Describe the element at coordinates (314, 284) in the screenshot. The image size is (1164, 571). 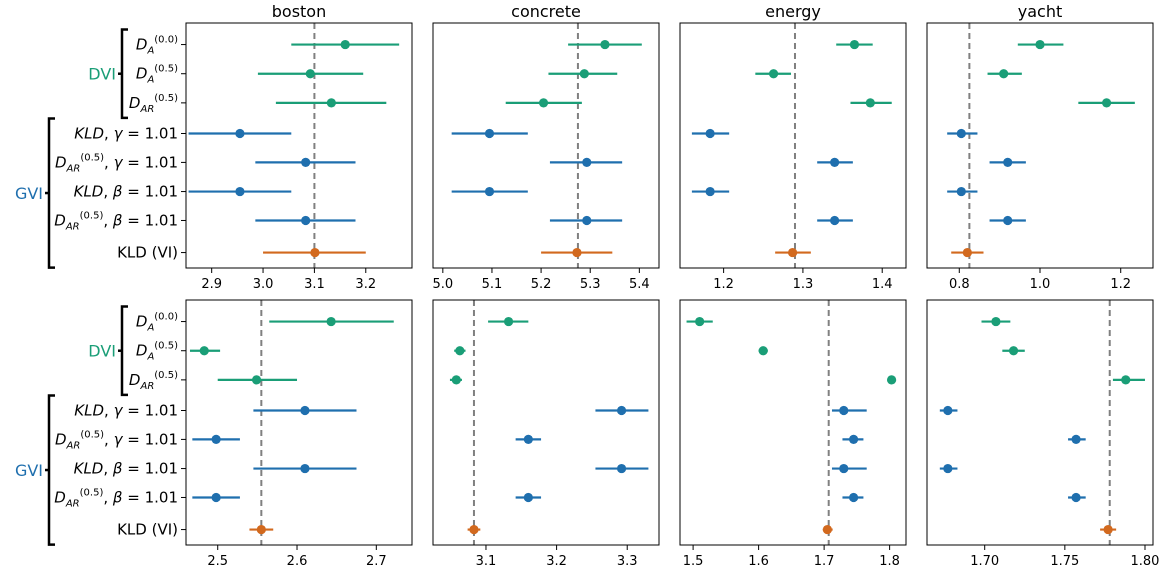
I see `x-tick-label: 3.1` at that location.